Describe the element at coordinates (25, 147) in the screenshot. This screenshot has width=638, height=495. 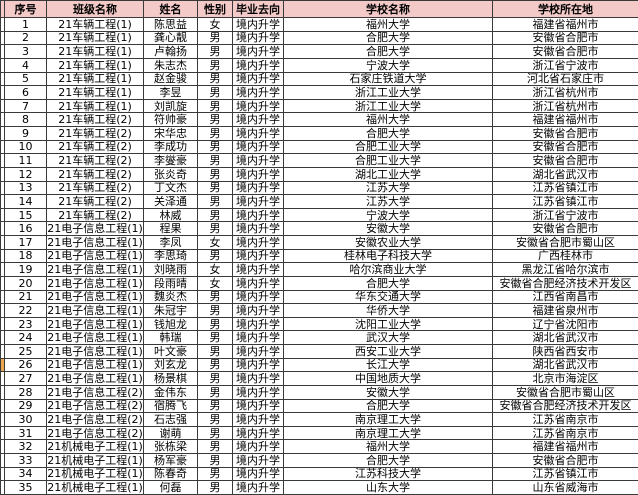
I see `cell-index: 10` at that location.